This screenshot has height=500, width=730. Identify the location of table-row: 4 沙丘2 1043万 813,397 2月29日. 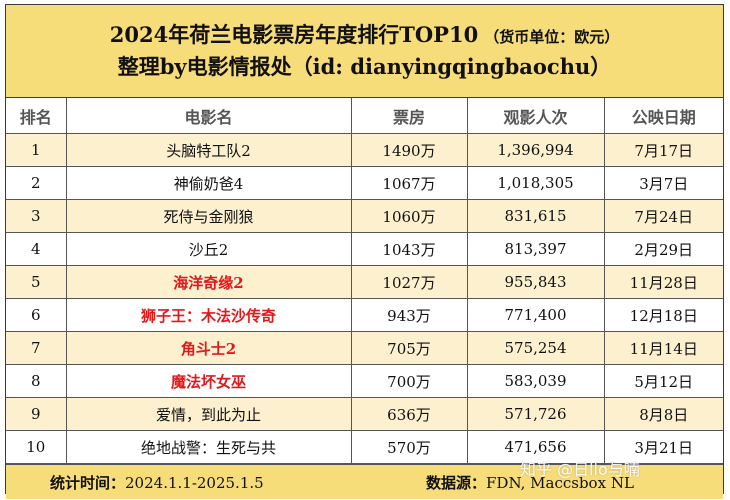
(364, 249).